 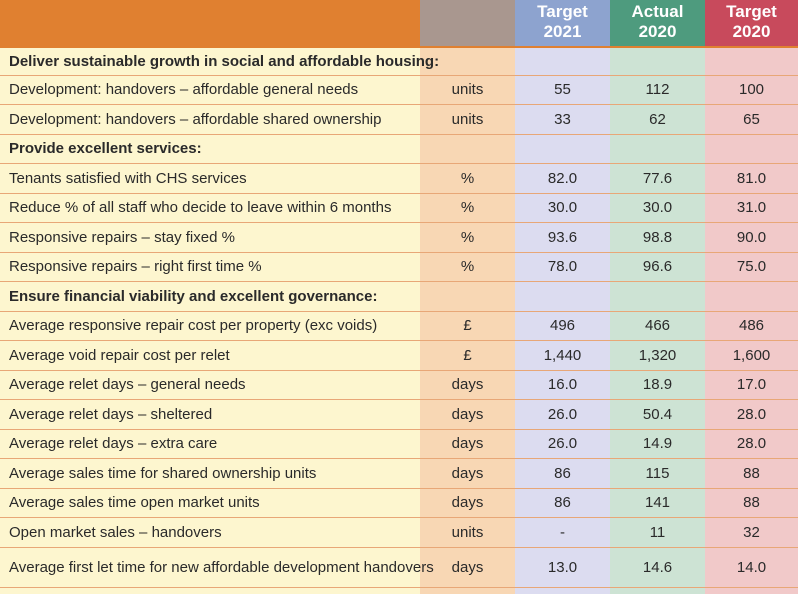 I want to click on actual-2020-cell: 18.9, so click(x=657, y=385).